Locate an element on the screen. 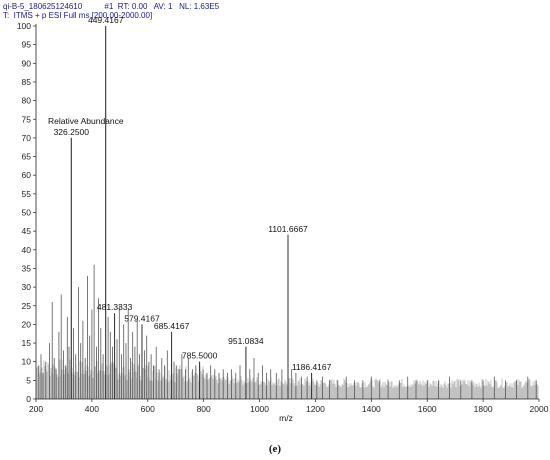 The width and height of the screenshot is (550, 460). y-tick-label: 40 is located at coordinates (27, 250).